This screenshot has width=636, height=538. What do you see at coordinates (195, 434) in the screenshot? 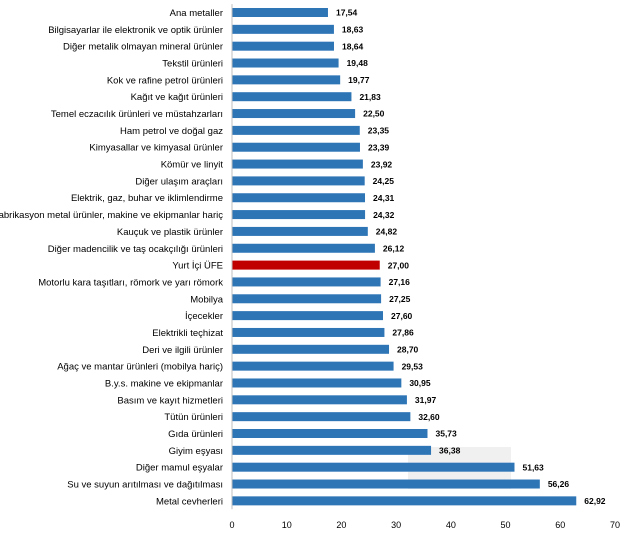
I see `category-label-25: Gıda ürünleri` at bounding box center [195, 434].